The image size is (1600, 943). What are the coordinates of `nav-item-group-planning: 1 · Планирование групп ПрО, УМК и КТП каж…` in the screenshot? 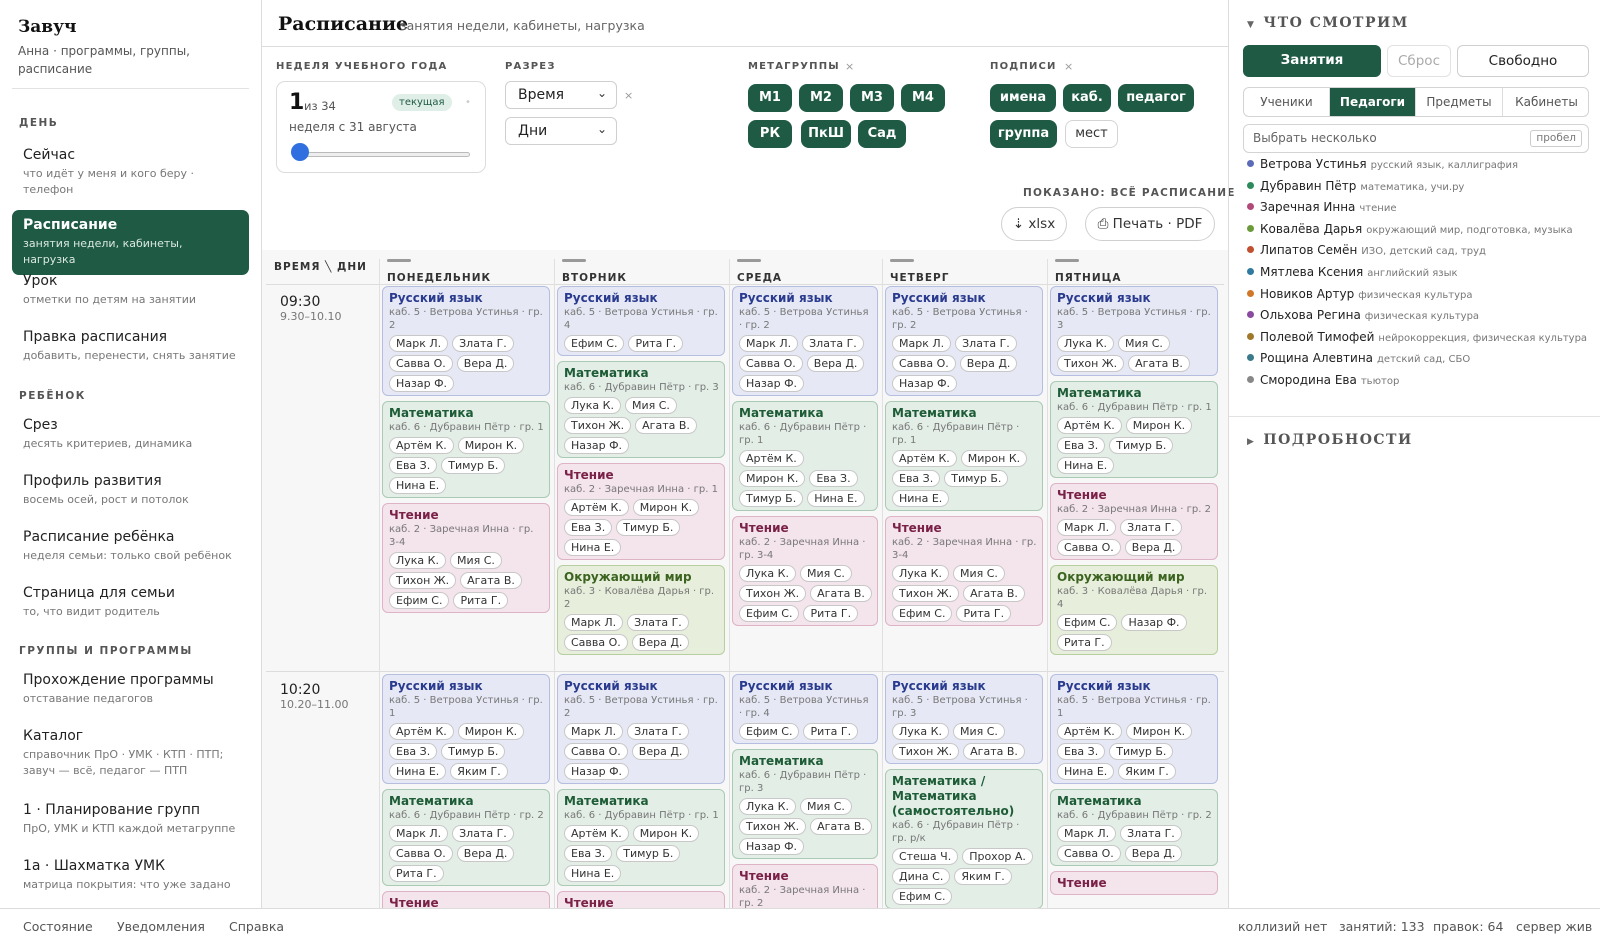 It's located at (130, 819).